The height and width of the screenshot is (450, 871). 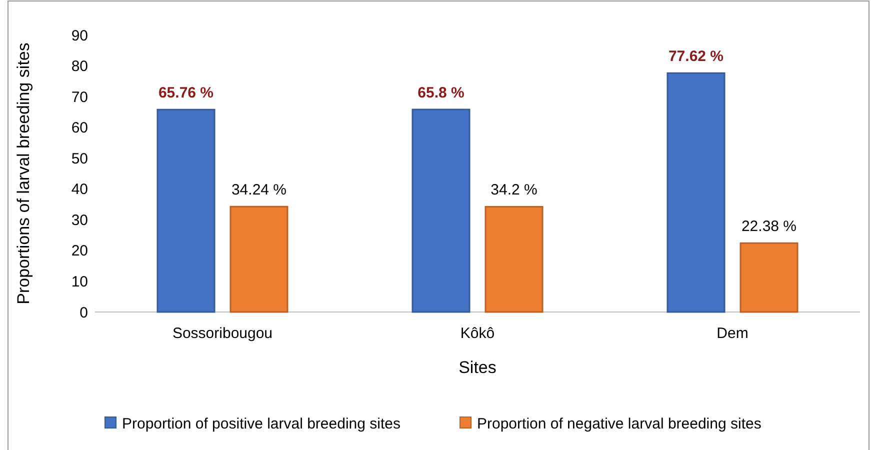 I want to click on y-tick-label: 40, so click(x=79, y=189).